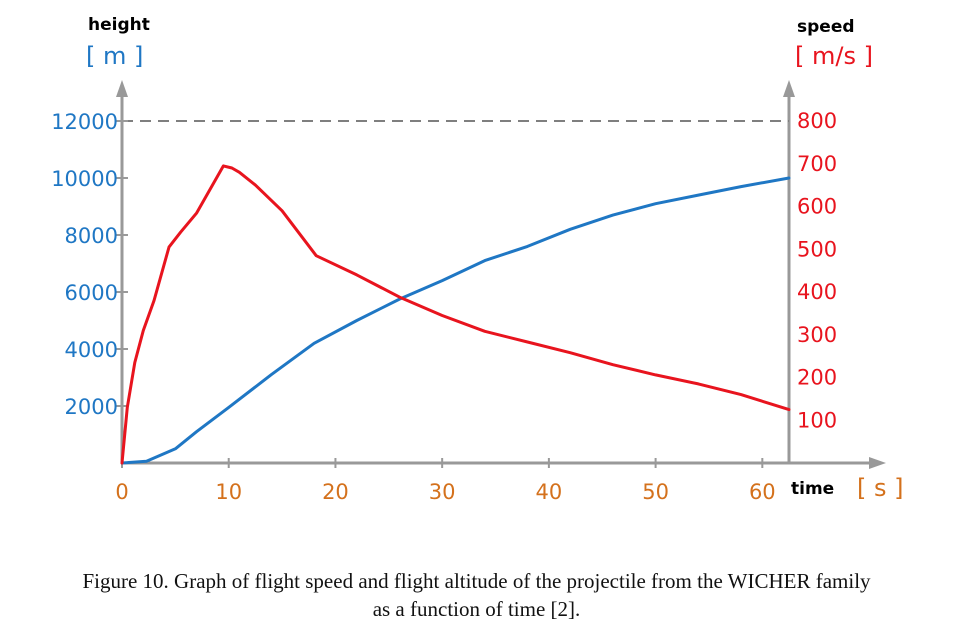 The image size is (953, 631). Describe the element at coordinates (877, 463) in the screenshot. I see `x-axis-arrow-icon` at that location.